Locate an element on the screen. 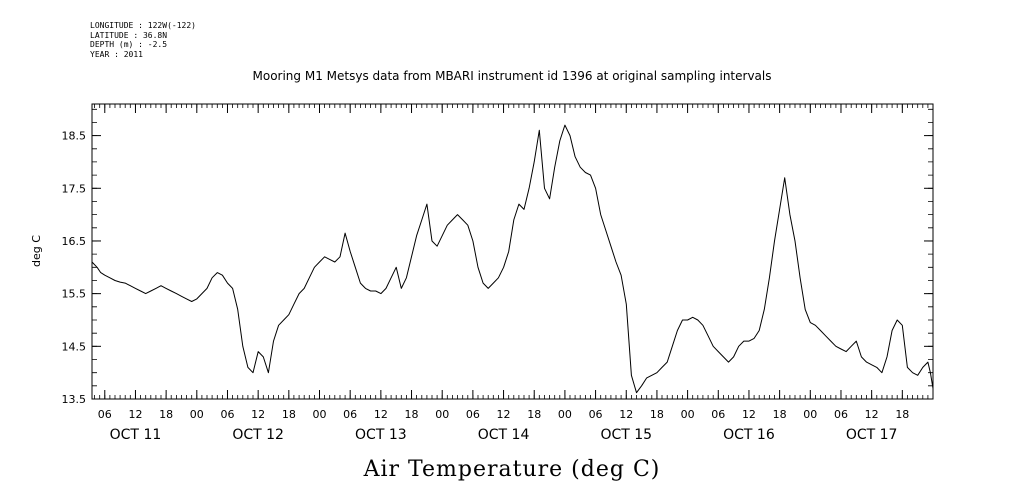 The image size is (1009, 504). year-text: YEAR : 2011 is located at coordinates (116, 54).